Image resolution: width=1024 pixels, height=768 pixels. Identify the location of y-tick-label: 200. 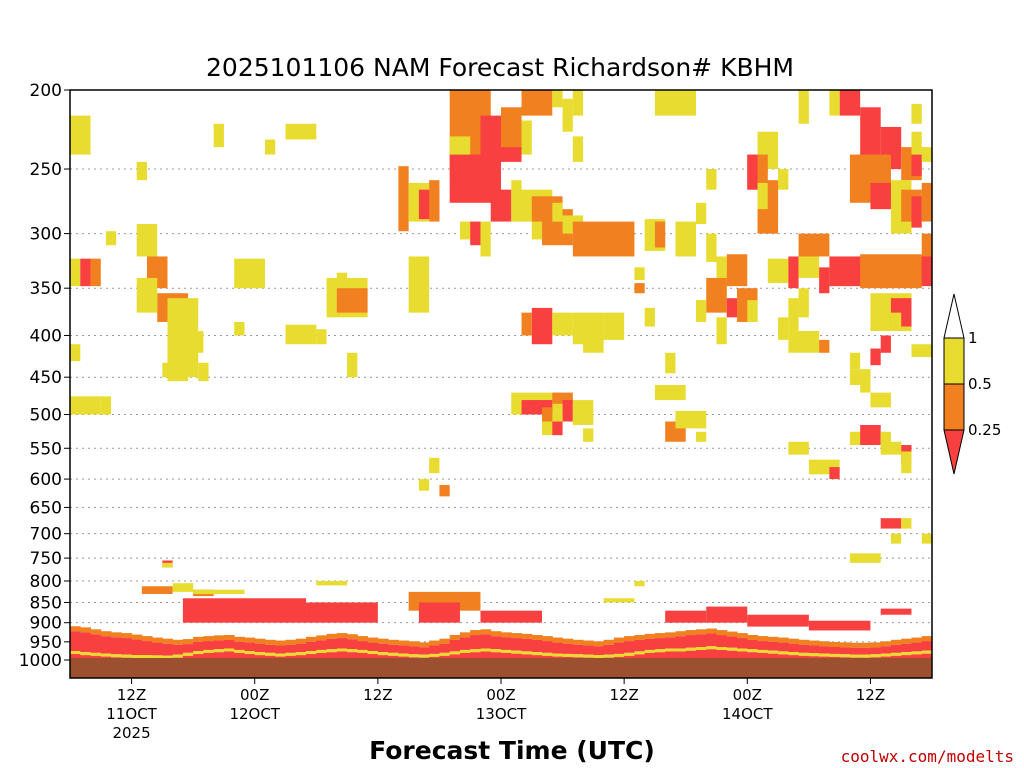
(46, 91).